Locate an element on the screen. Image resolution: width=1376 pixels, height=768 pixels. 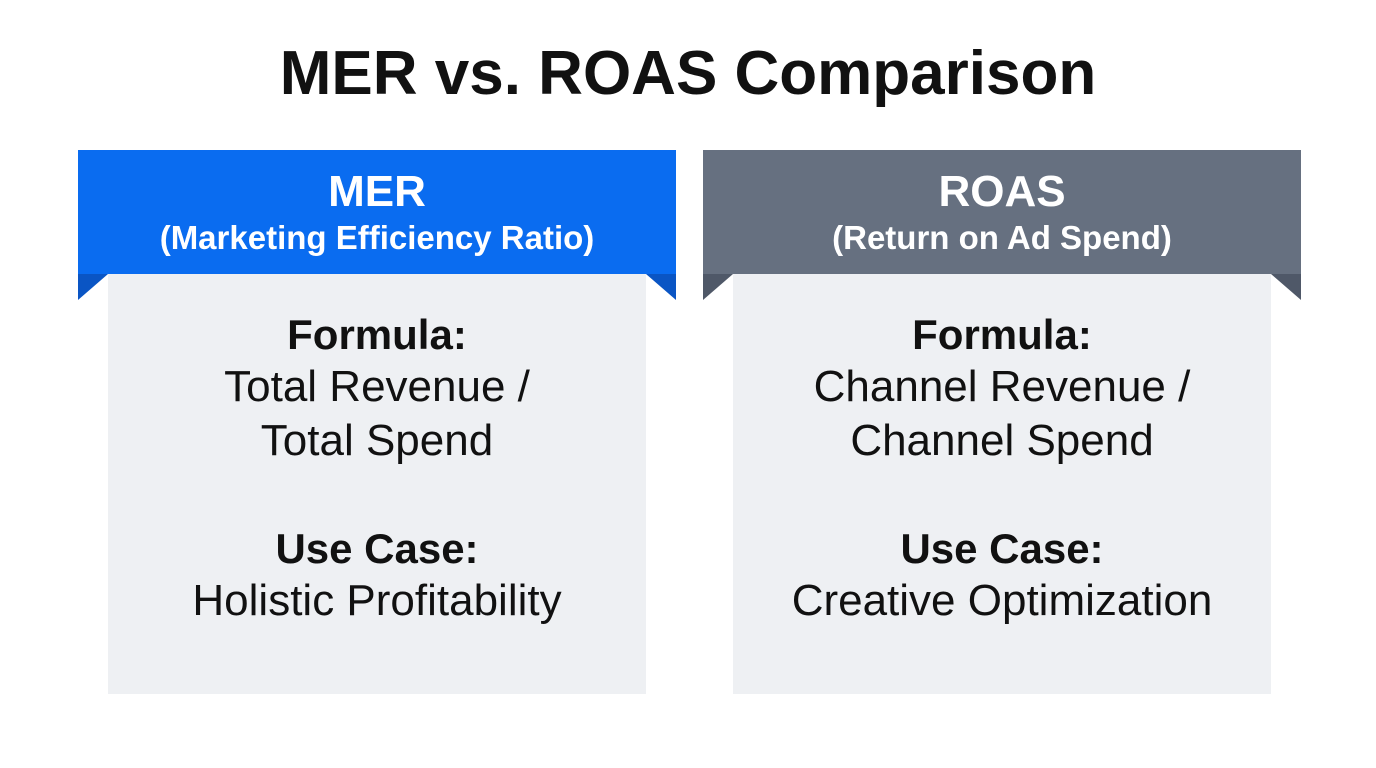
mer-banner: MER (Marketing Efficiency Ratio) is located at coordinates (377, 212).